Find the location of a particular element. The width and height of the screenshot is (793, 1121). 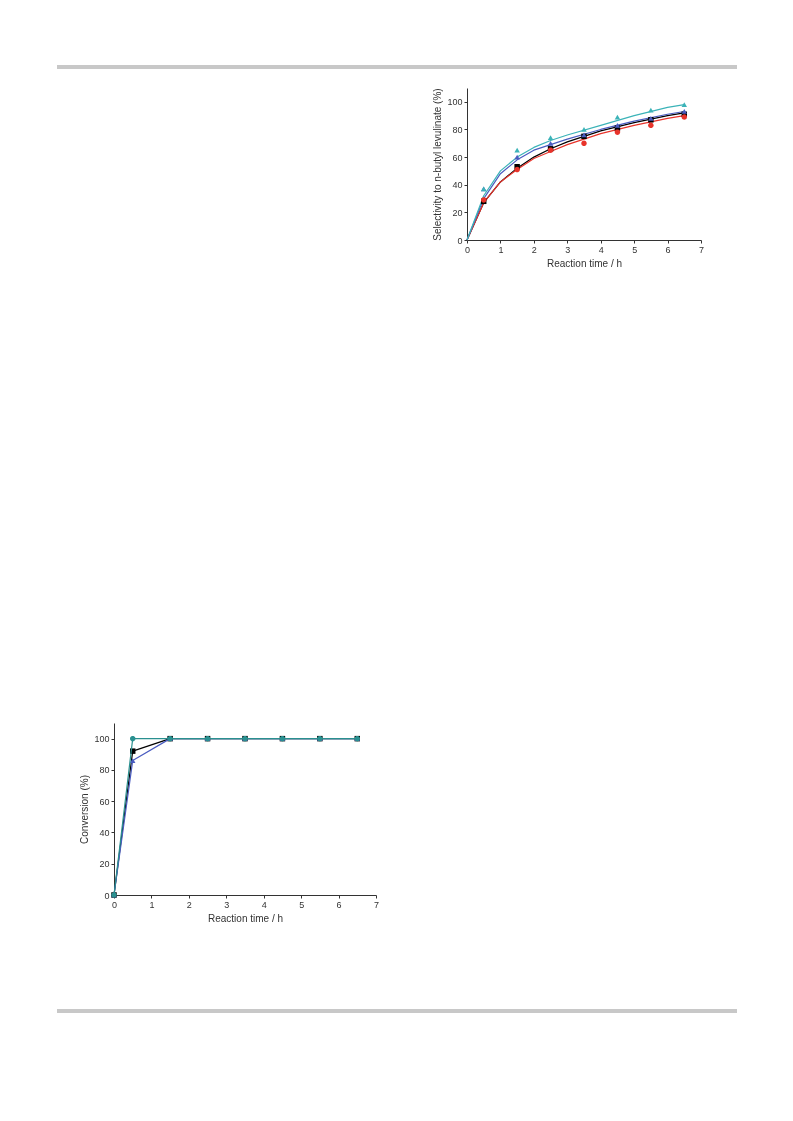

y-axis-title: Selectivity to n-butyl levulinate (%) is located at coordinates (438, 164).